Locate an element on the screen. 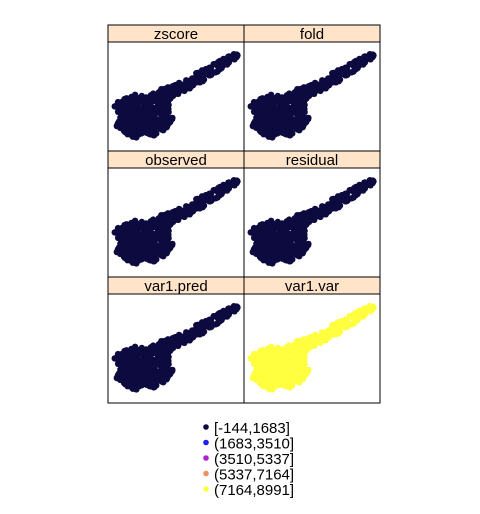 The height and width of the screenshot is (514, 480). strip-label: var1.pred is located at coordinates (175, 286).